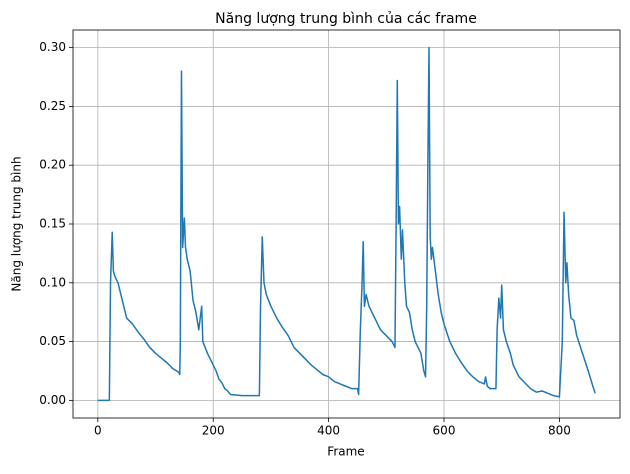 This screenshot has width=630, height=474. What do you see at coordinates (328, 431) in the screenshot?
I see `x-tick-label: 400` at bounding box center [328, 431].